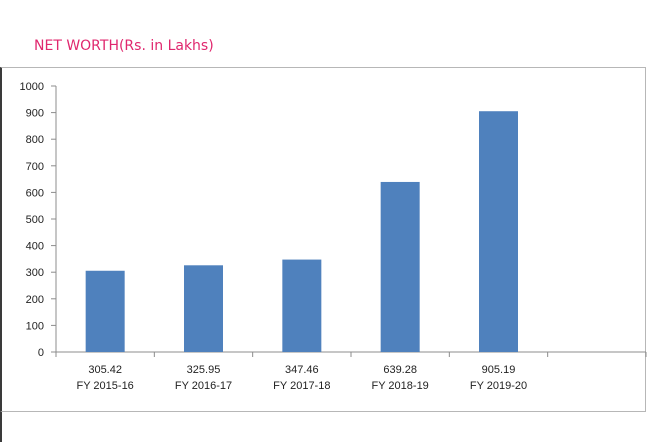 This screenshot has height=442, width=667. I want to click on category-label: FY 2016-17, so click(203, 386).